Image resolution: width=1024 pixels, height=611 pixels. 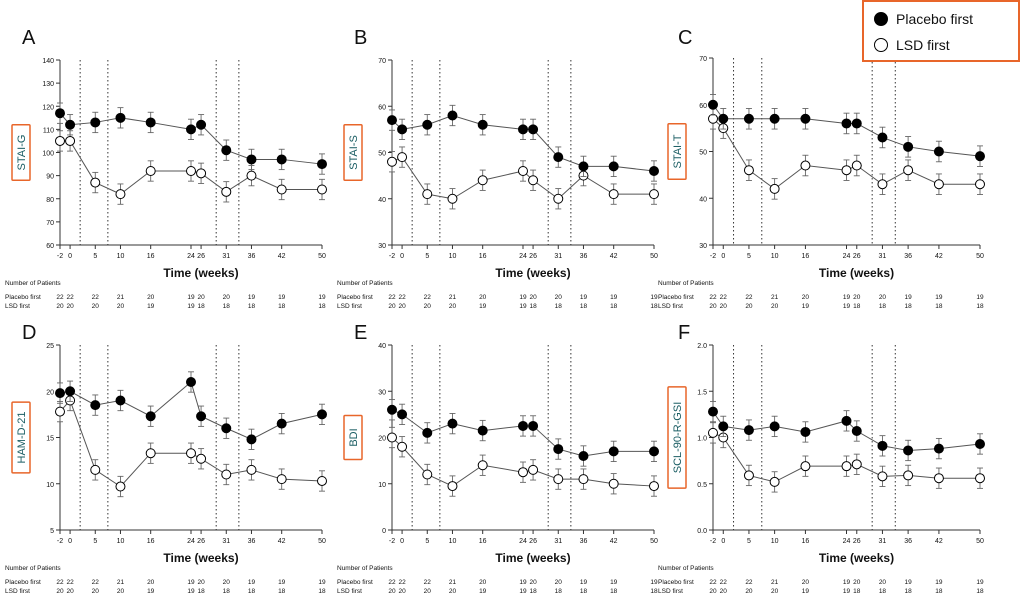 What do you see at coordinates (713, 256) in the screenshot?
I see `x-tick-label: -2` at bounding box center [713, 256].